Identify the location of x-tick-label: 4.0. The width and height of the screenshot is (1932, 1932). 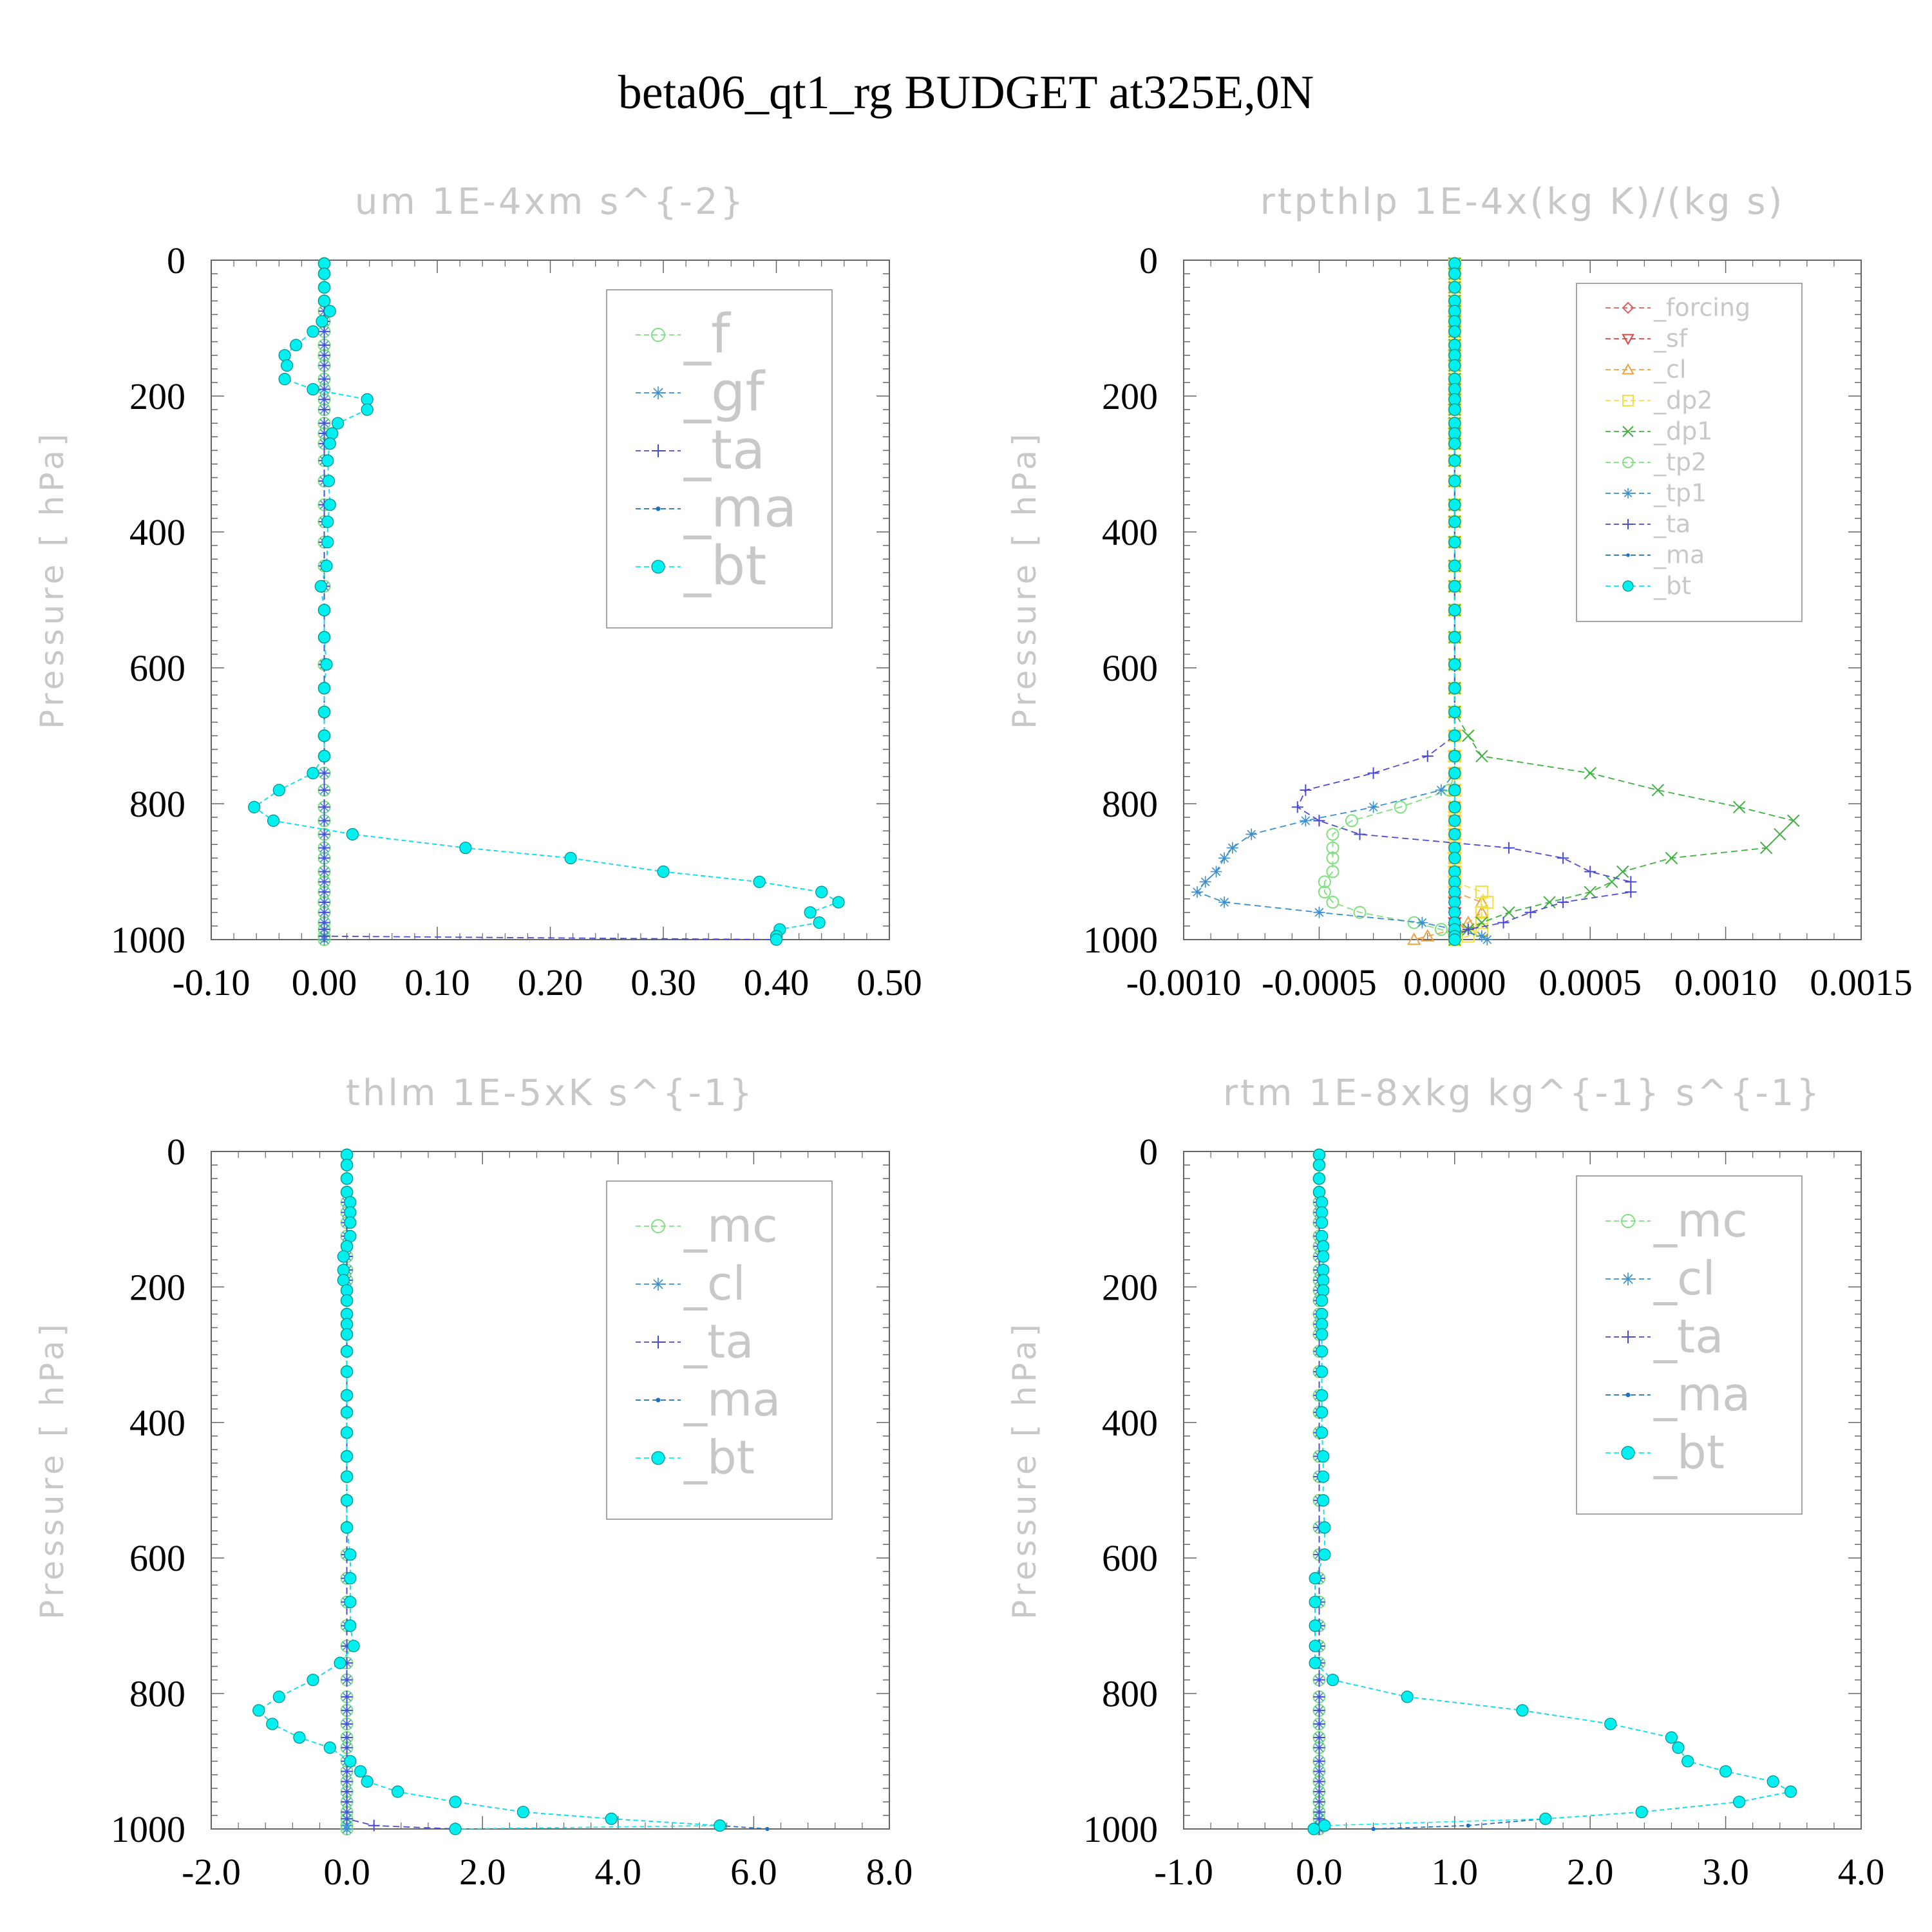
(1861, 1872).